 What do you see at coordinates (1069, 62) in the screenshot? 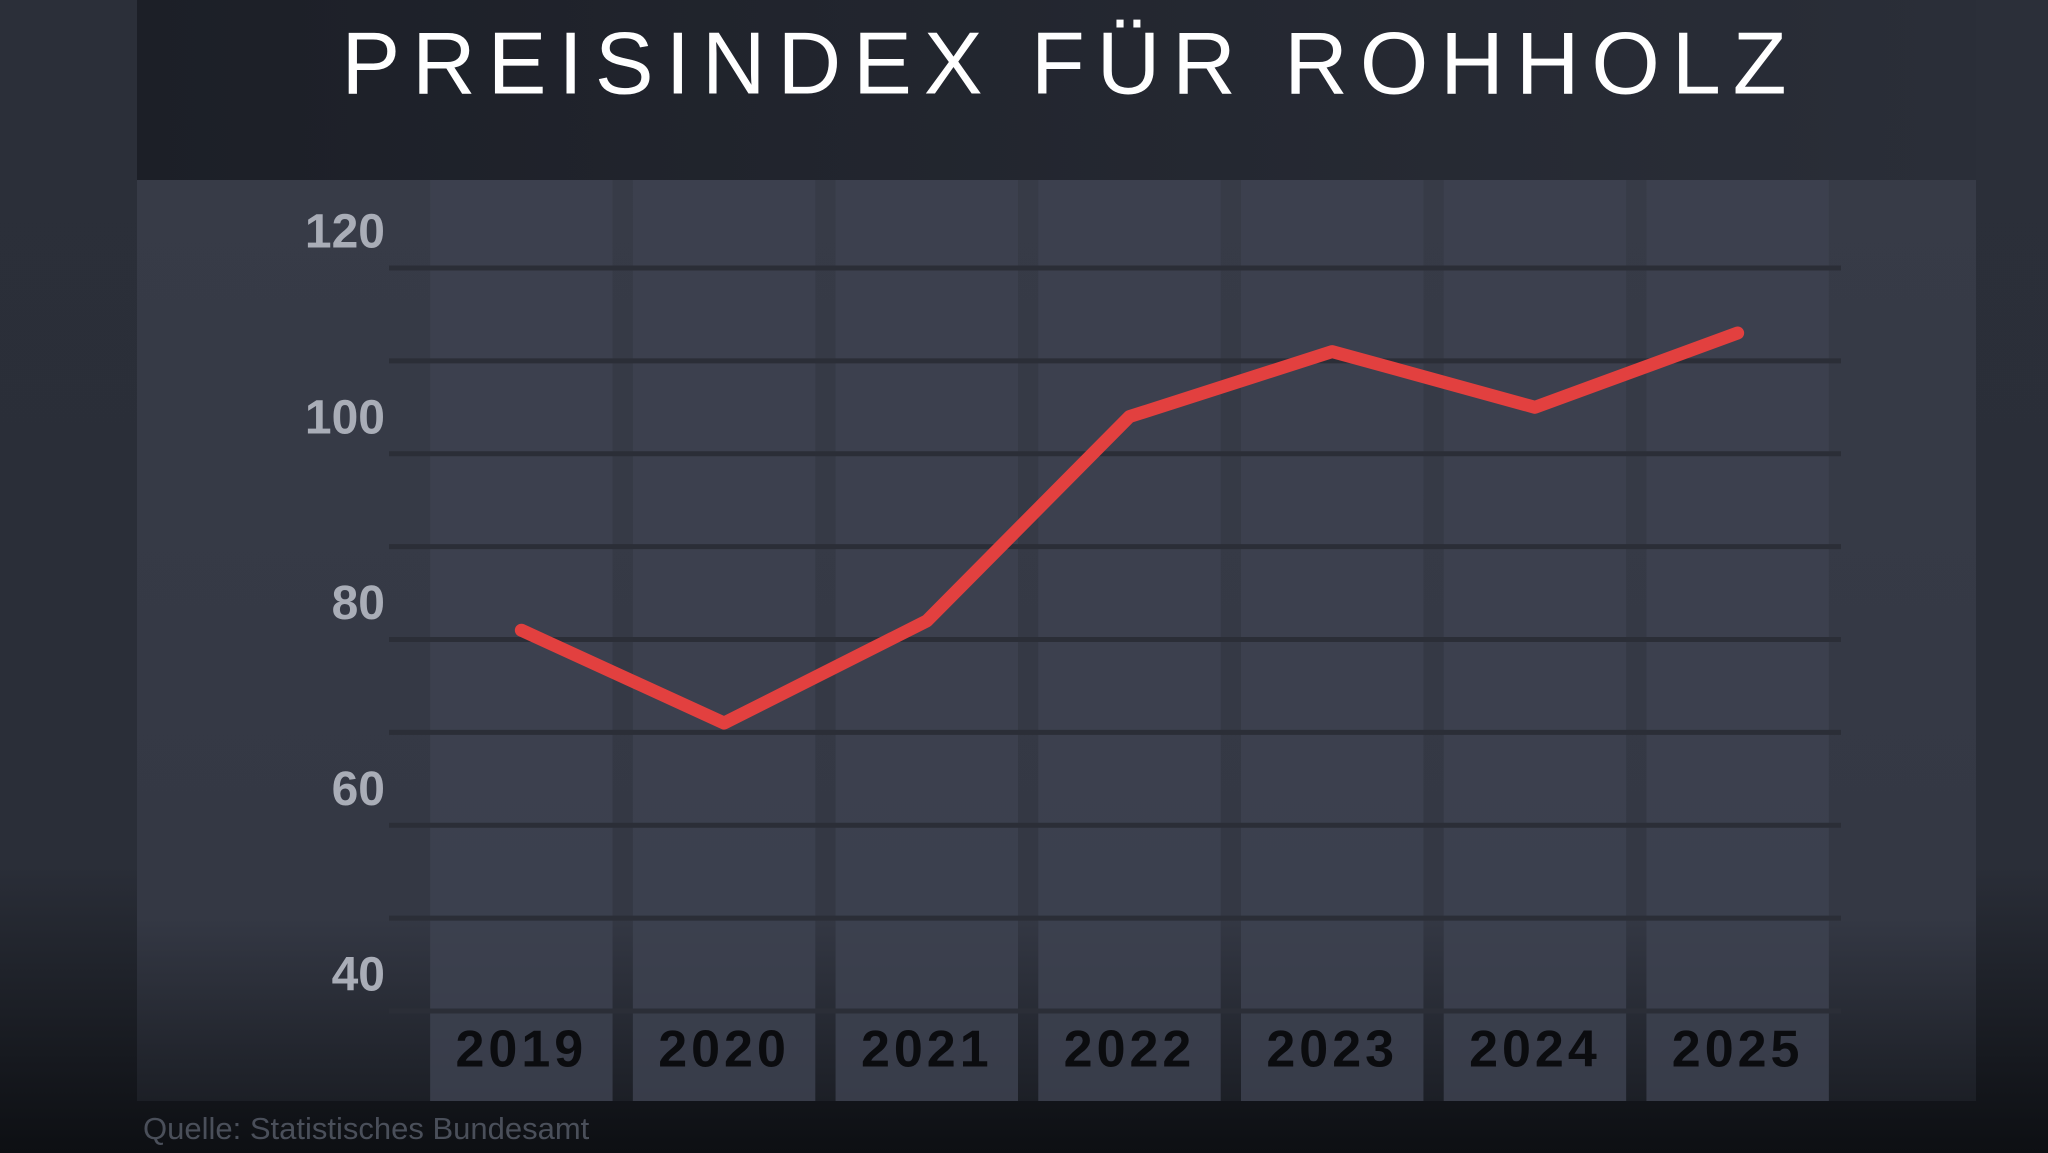
I see `chart-title: PREISINDEX FÜR ROHHOLZ` at bounding box center [1069, 62].